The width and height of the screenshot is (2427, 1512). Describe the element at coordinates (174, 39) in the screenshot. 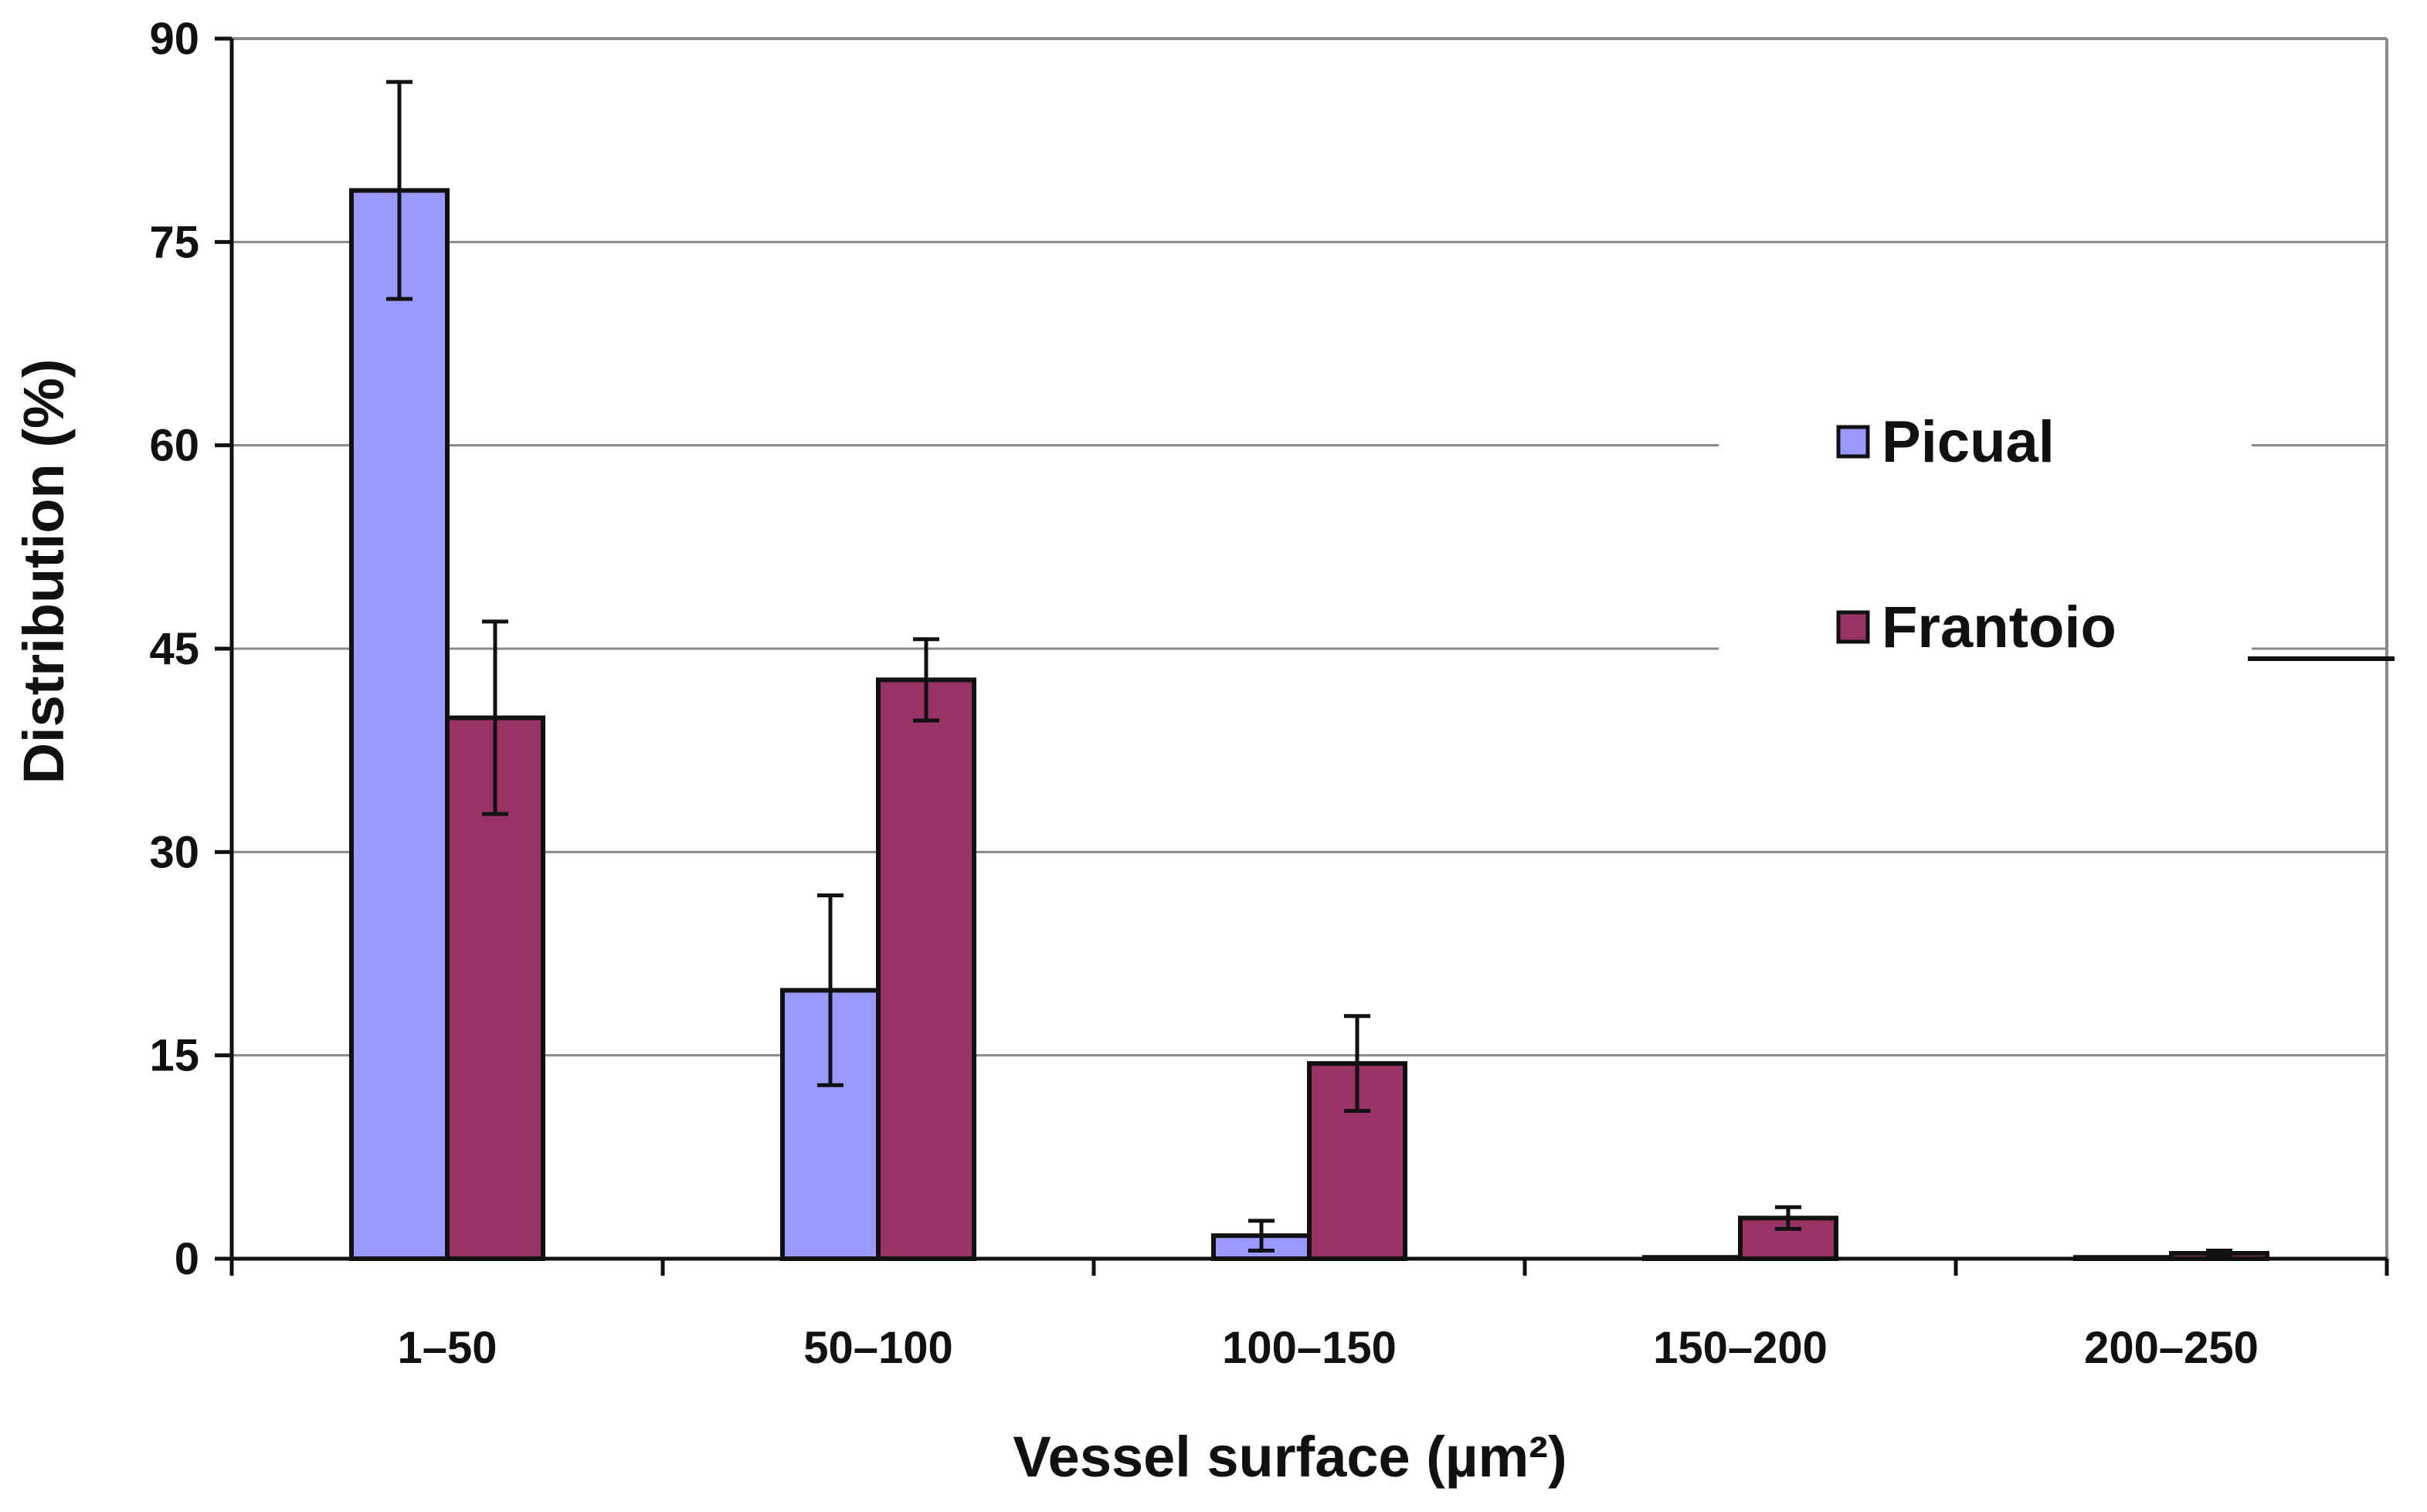

I see `y-tick-label-6: 90` at that location.